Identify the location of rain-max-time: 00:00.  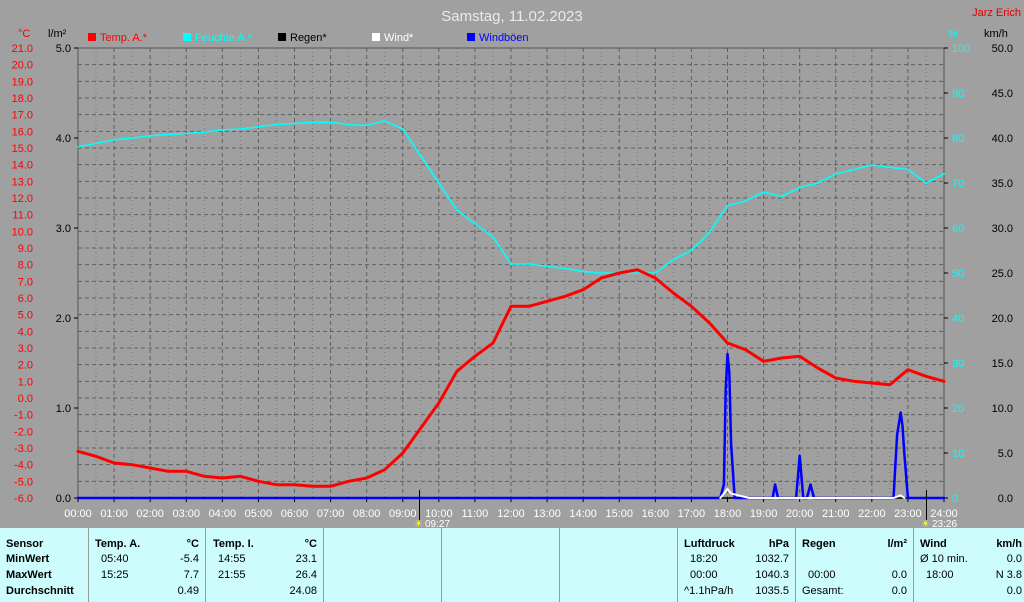
(822, 575).